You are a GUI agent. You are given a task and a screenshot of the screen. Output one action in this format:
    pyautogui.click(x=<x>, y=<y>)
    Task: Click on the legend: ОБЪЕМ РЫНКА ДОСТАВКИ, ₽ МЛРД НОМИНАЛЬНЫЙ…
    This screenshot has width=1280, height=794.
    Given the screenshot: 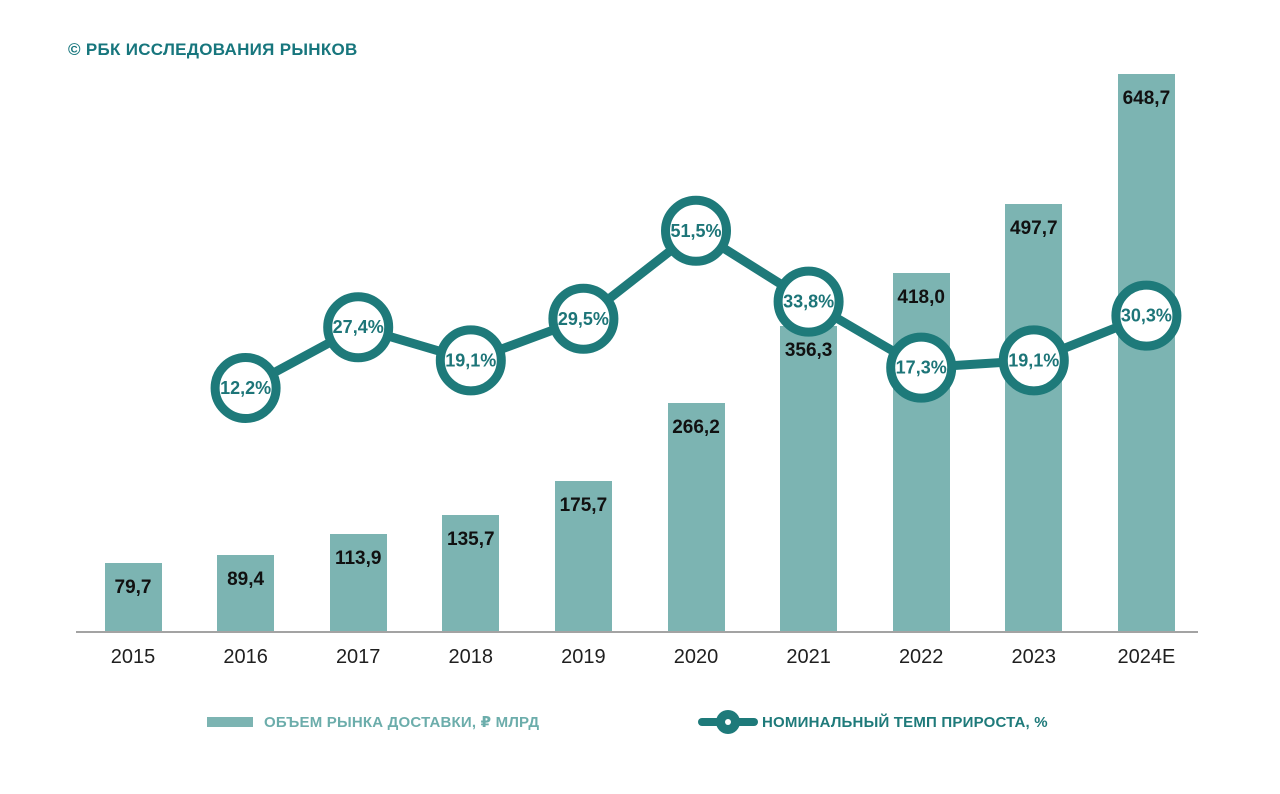 What is the action you would take?
    pyautogui.click(x=640, y=722)
    